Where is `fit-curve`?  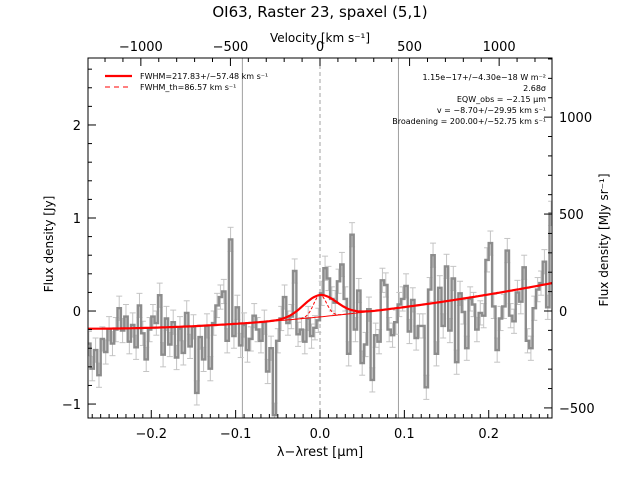 fit-curve is located at coordinates (320, 306).